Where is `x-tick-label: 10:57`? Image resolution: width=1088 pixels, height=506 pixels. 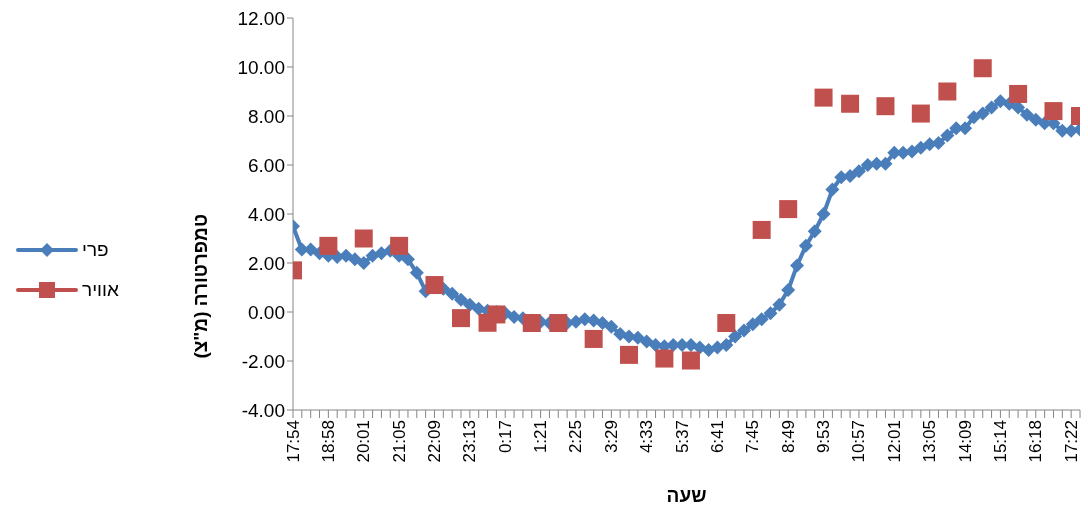 x-tick-label: 10:57 is located at coordinates (859, 441).